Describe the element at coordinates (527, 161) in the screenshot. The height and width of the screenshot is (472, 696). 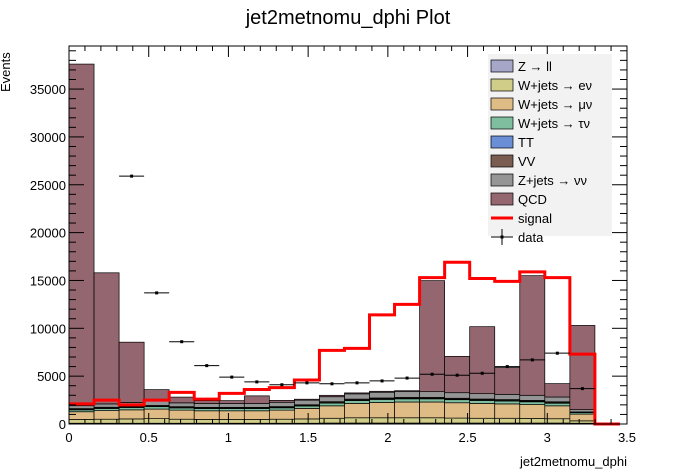
I see `legend-label-vv: VV` at that location.